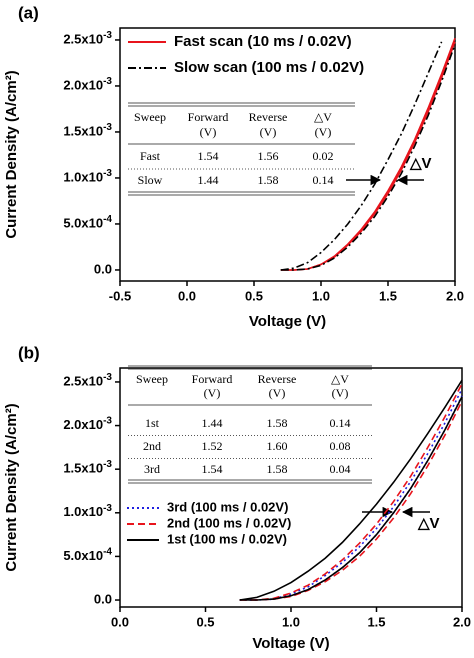 This screenshot has width=474, height=658. I want to click on legend-label: Slow scan (100 ms / 0.02V), so click(269, 67).